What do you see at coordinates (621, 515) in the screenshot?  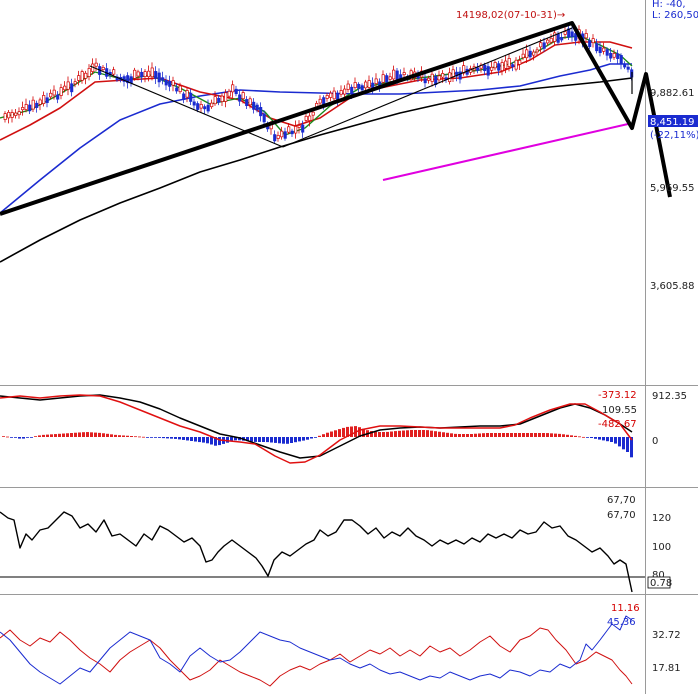 I see `momentum-label-2: 67,70` at bounding box center [621, 515].